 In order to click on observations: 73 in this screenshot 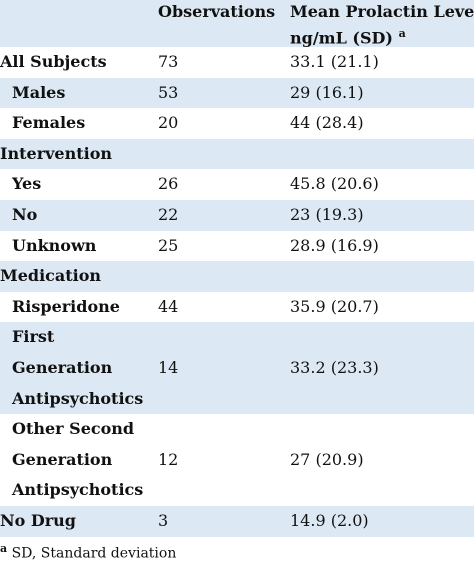, I will do `click(168, 61)`.